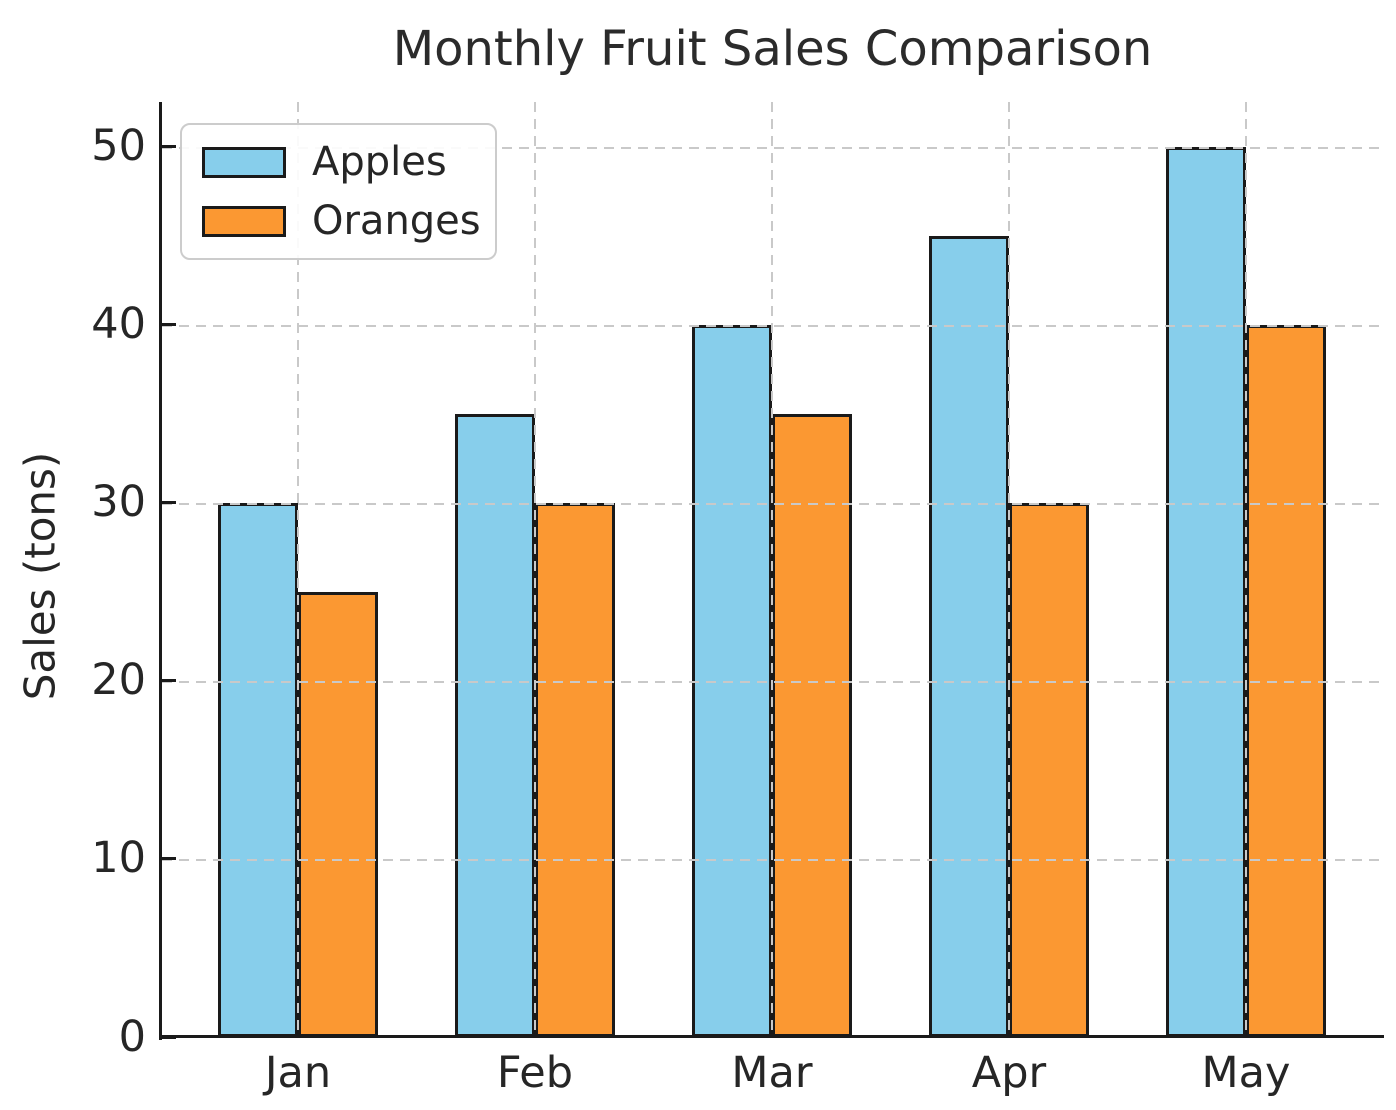  I want to click on bar-apples-feb, so click(495, 725).